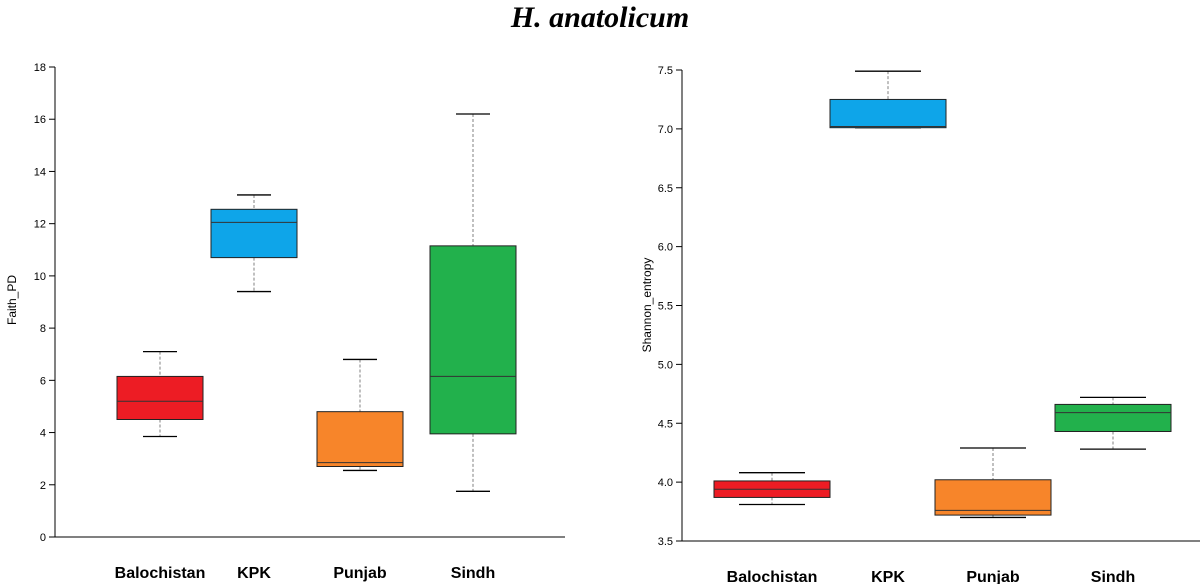 The width and height of the screenshot is (1200, 584). What do you see at coordinates (665, 365) in the screenshot?
I see `shannon-y-tick-label: 5.0` at bounding box center [665, 365].